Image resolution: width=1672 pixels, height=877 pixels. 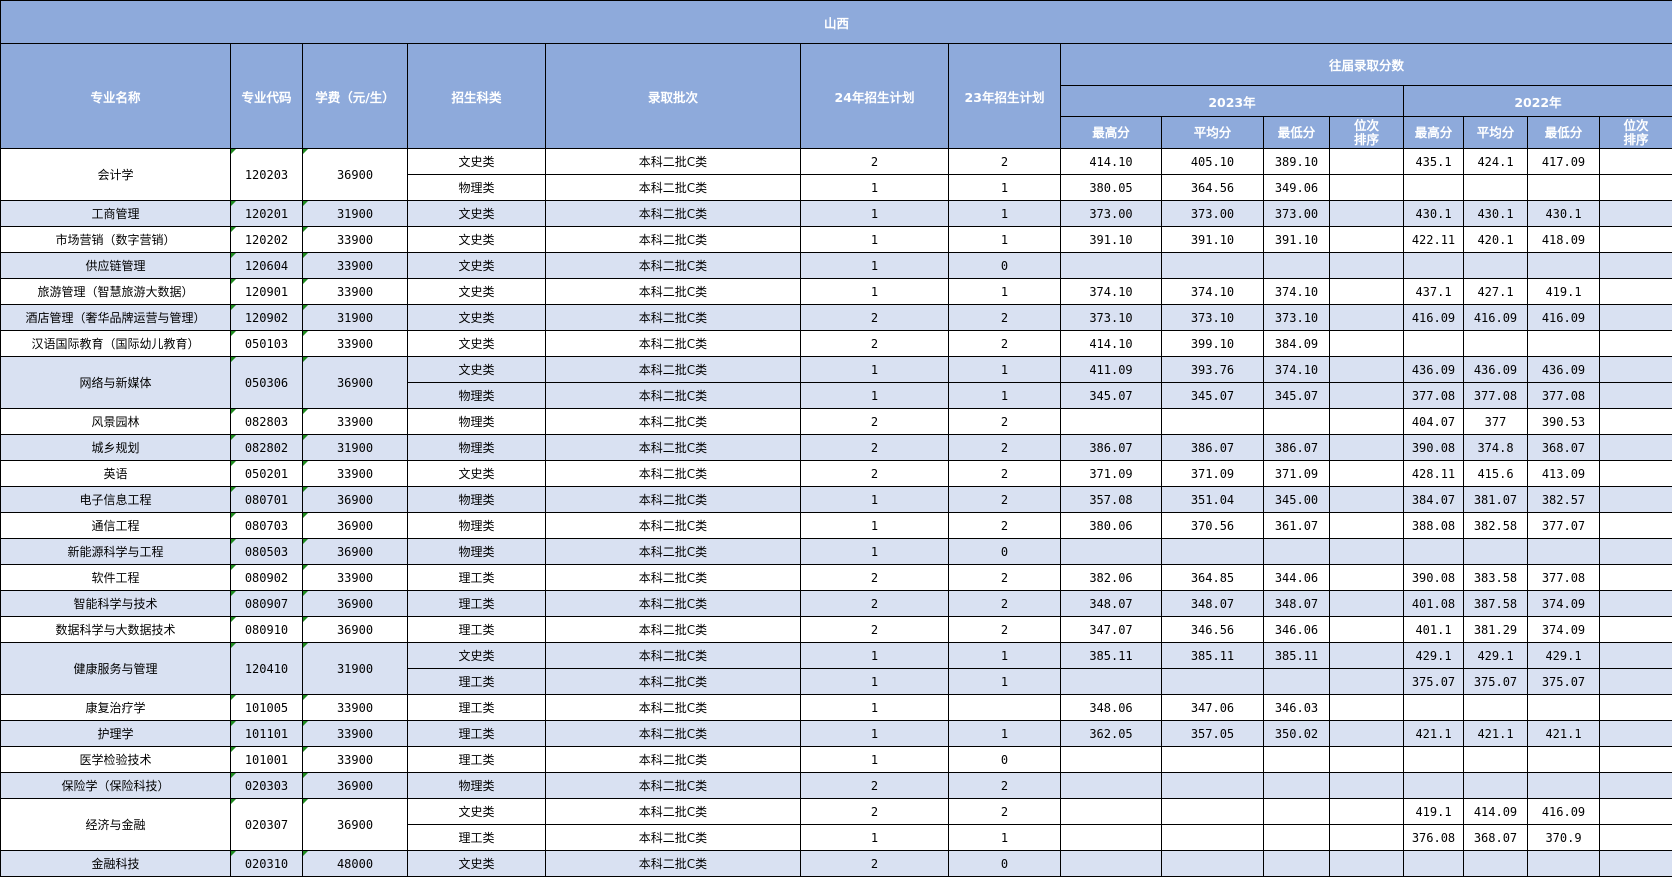 I want to click on major-name-cell: 智能科学与技术, so click(x=115, y=603).